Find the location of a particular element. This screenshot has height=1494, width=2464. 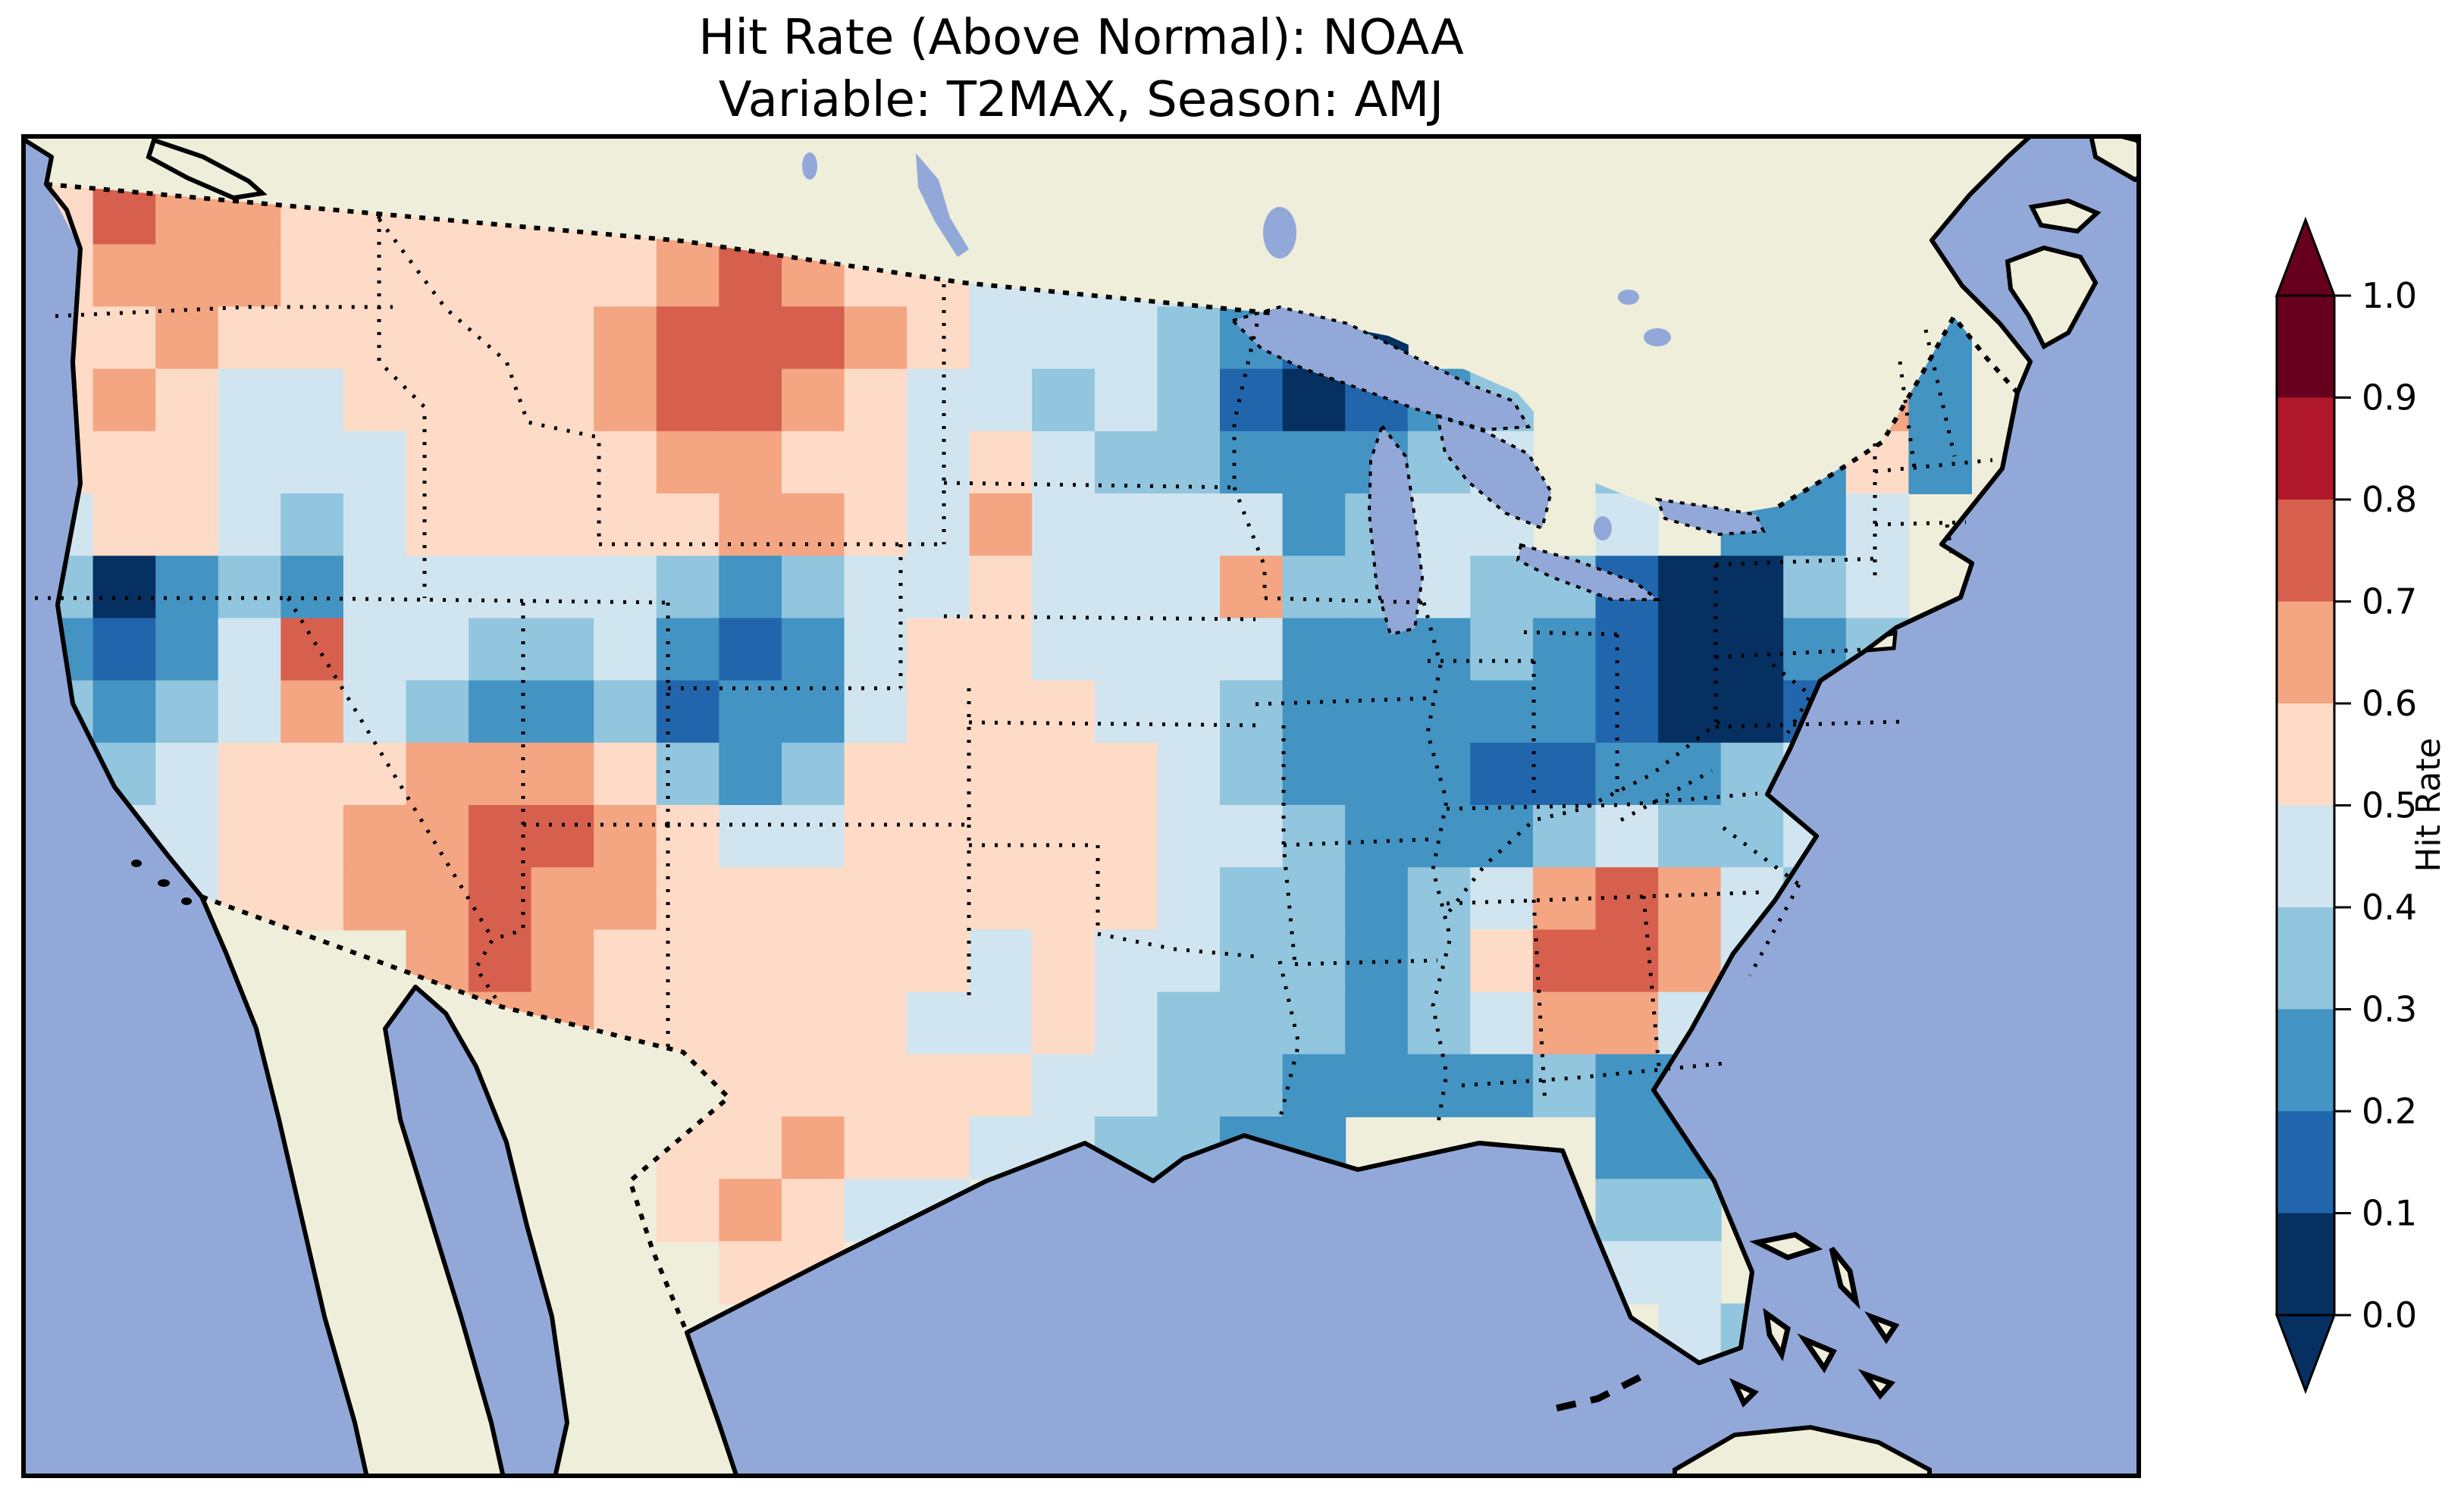

figure-title-line1: Hit Rate (Above Normal): NOAA is located at coordinates (1081, 38).